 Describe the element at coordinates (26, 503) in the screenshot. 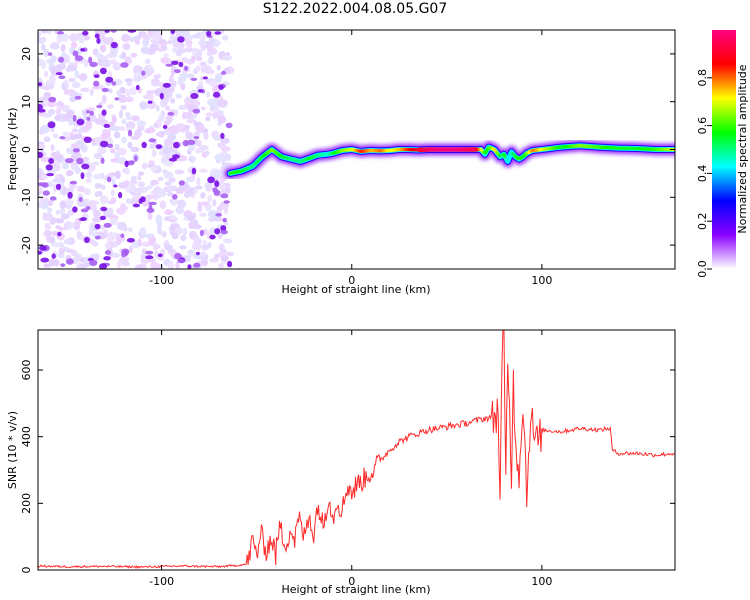

I see `snr-y-tick-label: 200` at that location.